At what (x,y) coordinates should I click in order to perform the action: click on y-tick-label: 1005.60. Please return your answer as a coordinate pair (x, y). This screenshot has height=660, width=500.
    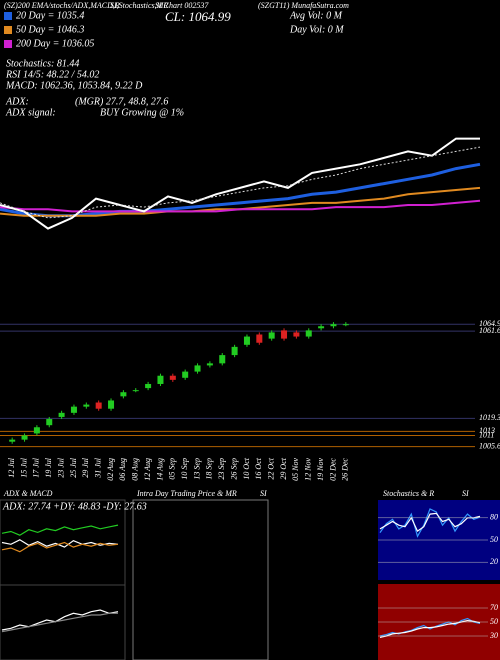
    Looking at the image, I should click on (489, 445).